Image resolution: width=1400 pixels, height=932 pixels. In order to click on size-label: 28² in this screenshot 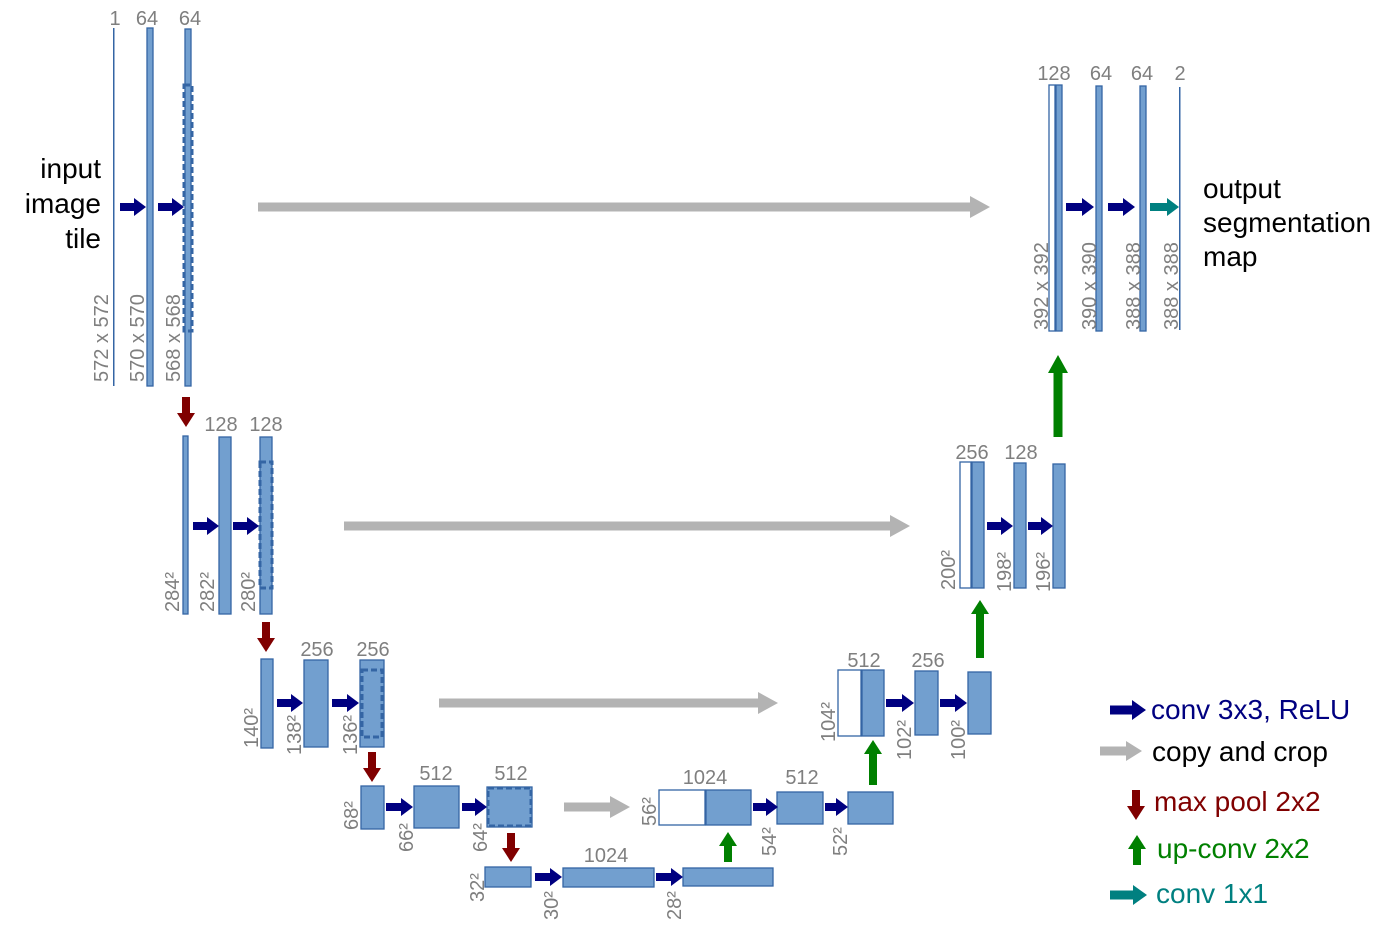, I will do `click(675, 905)`.